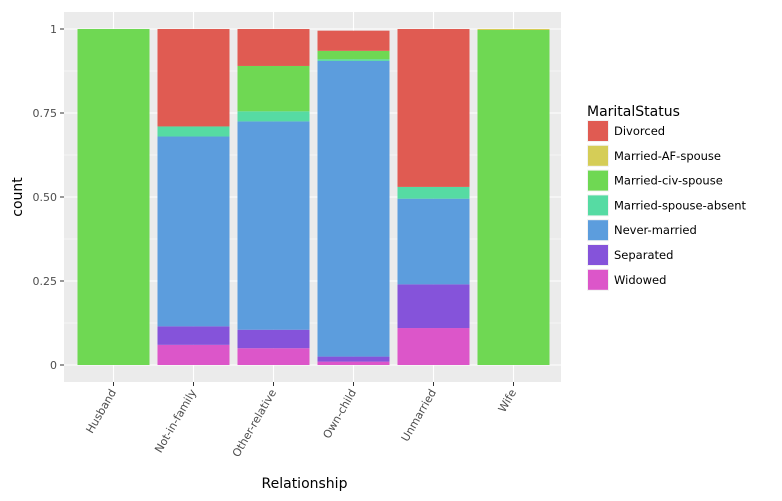 This screenshot has width=782, height=501. I want to click on bar-segment-separated-own-child, so click(353, 359).